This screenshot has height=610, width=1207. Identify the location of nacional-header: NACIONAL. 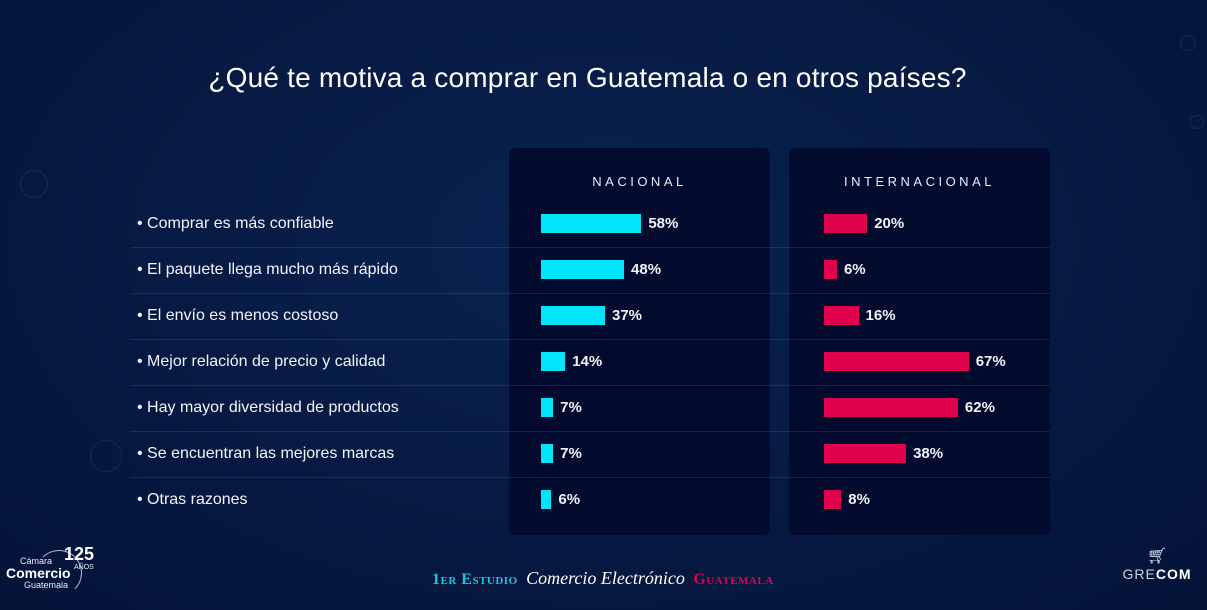
(639, 181).